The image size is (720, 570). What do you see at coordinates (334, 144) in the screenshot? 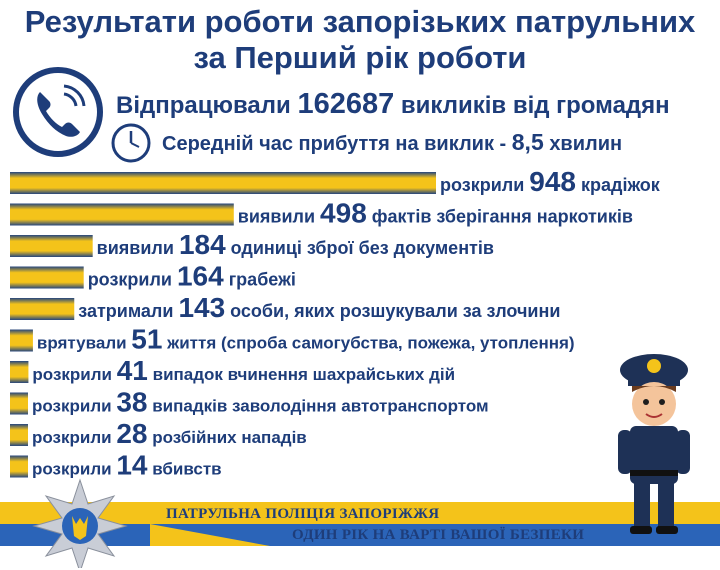
I see `arrival-prefix: Середній час прибуття на виклик -` at bounding box center [334, 144].